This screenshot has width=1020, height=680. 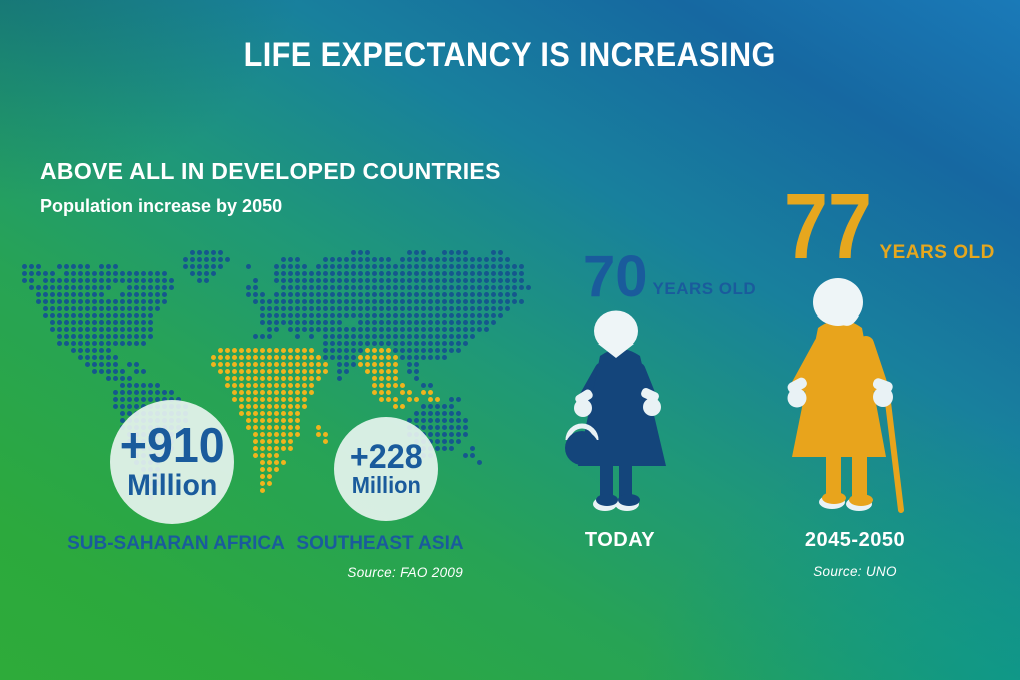 What do you see at coordinates (386, 485) in the screenshot?
I see `stat-unit-southeast-asia: Million` at bounding box center [386, 485].